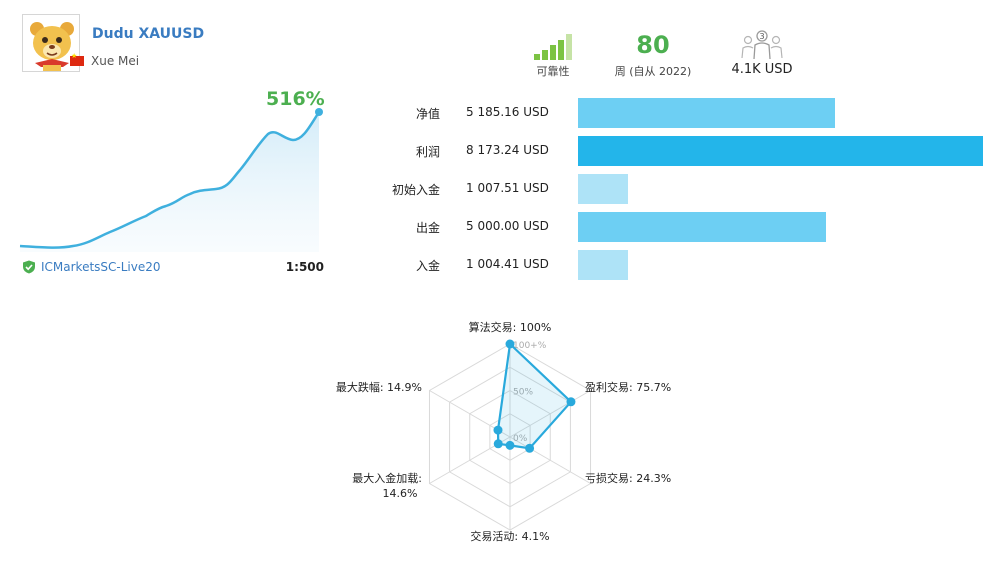  What do you see at coordinates (295, 99) in the screenshot?
I see `growth-value: 516%` at bounding box center [295, 99].